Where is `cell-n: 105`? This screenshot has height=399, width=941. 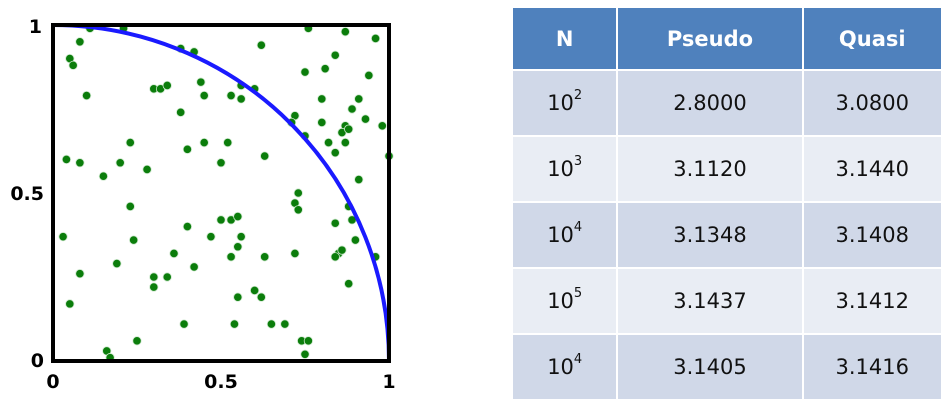
cell-n: 105 is located at coordinates (565, 300).